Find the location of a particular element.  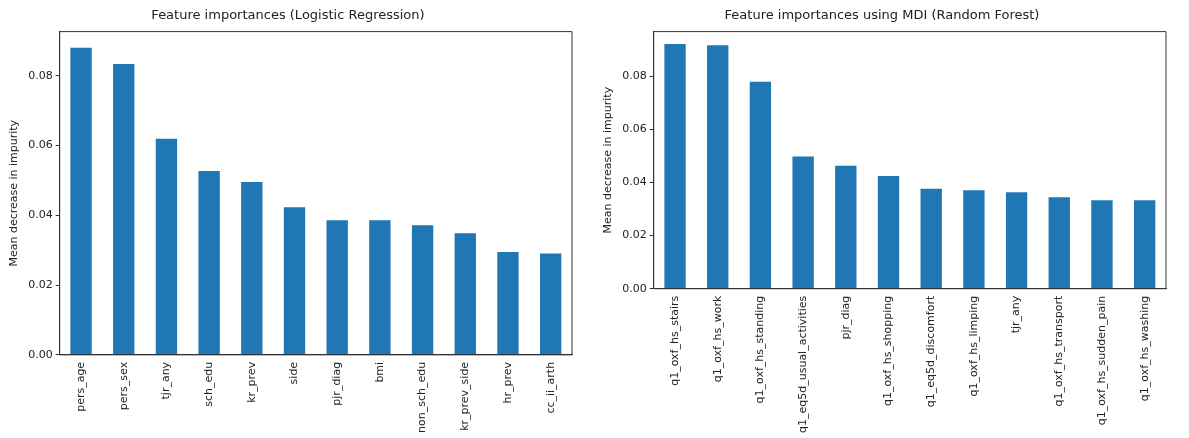

chart-title: Feature importances (Logistic Regression) is located at coordinates (288, 15).